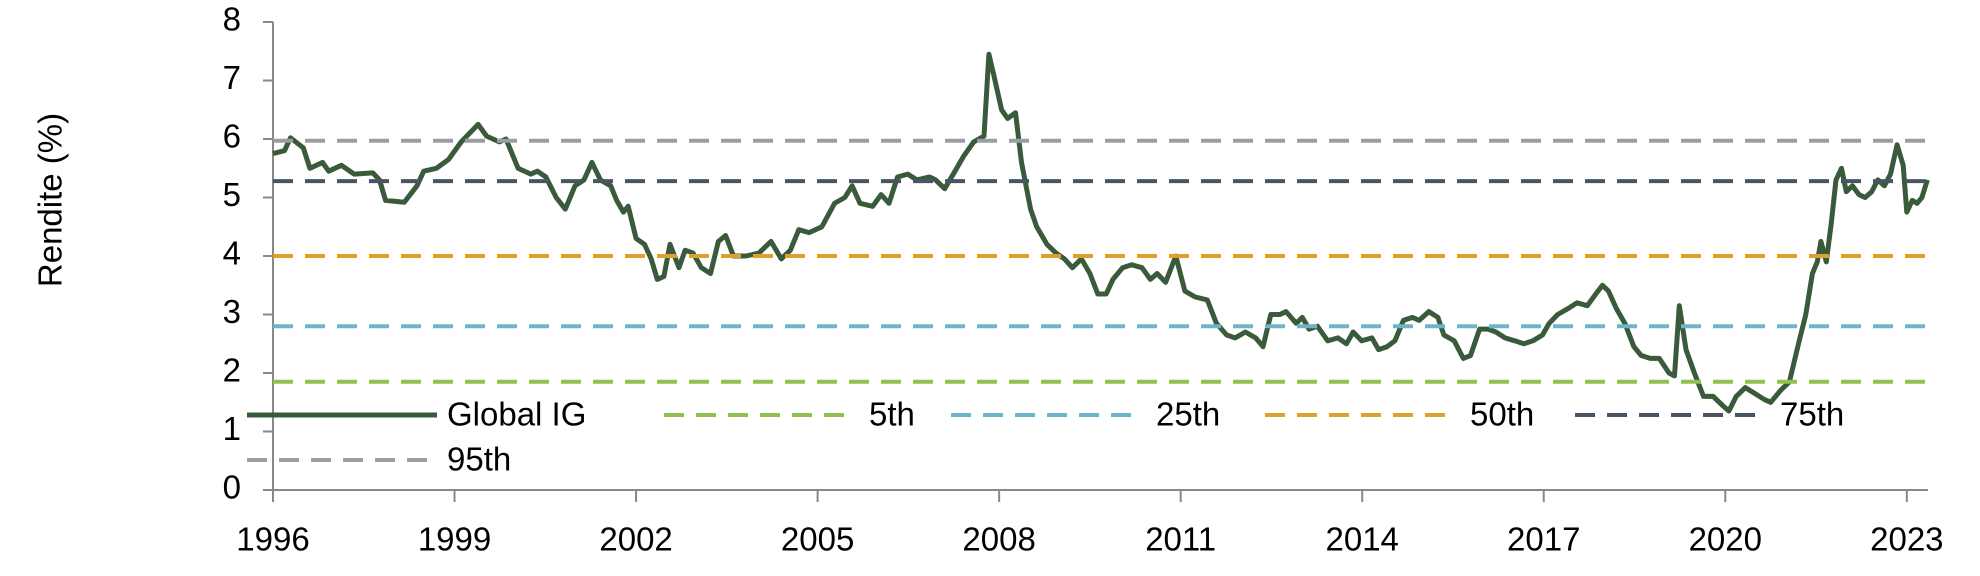  What do you see at coordinates (454, 539) in the screenshot?
I see `x-tick-label: 1999` at bounding box center [454, 539].